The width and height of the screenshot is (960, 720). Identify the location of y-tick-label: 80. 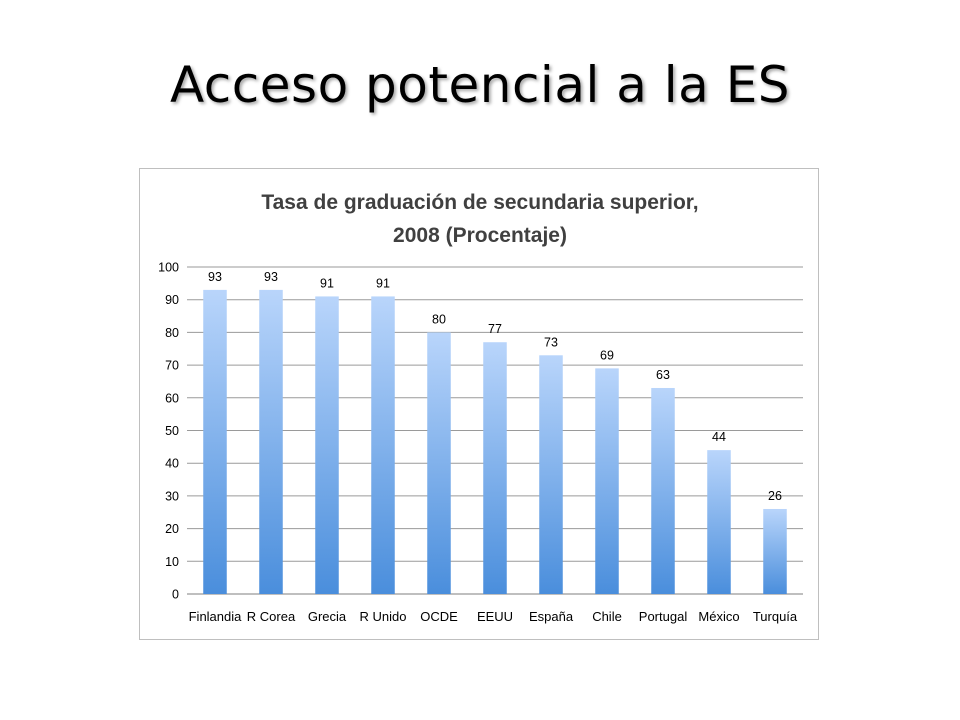
(172, 333).